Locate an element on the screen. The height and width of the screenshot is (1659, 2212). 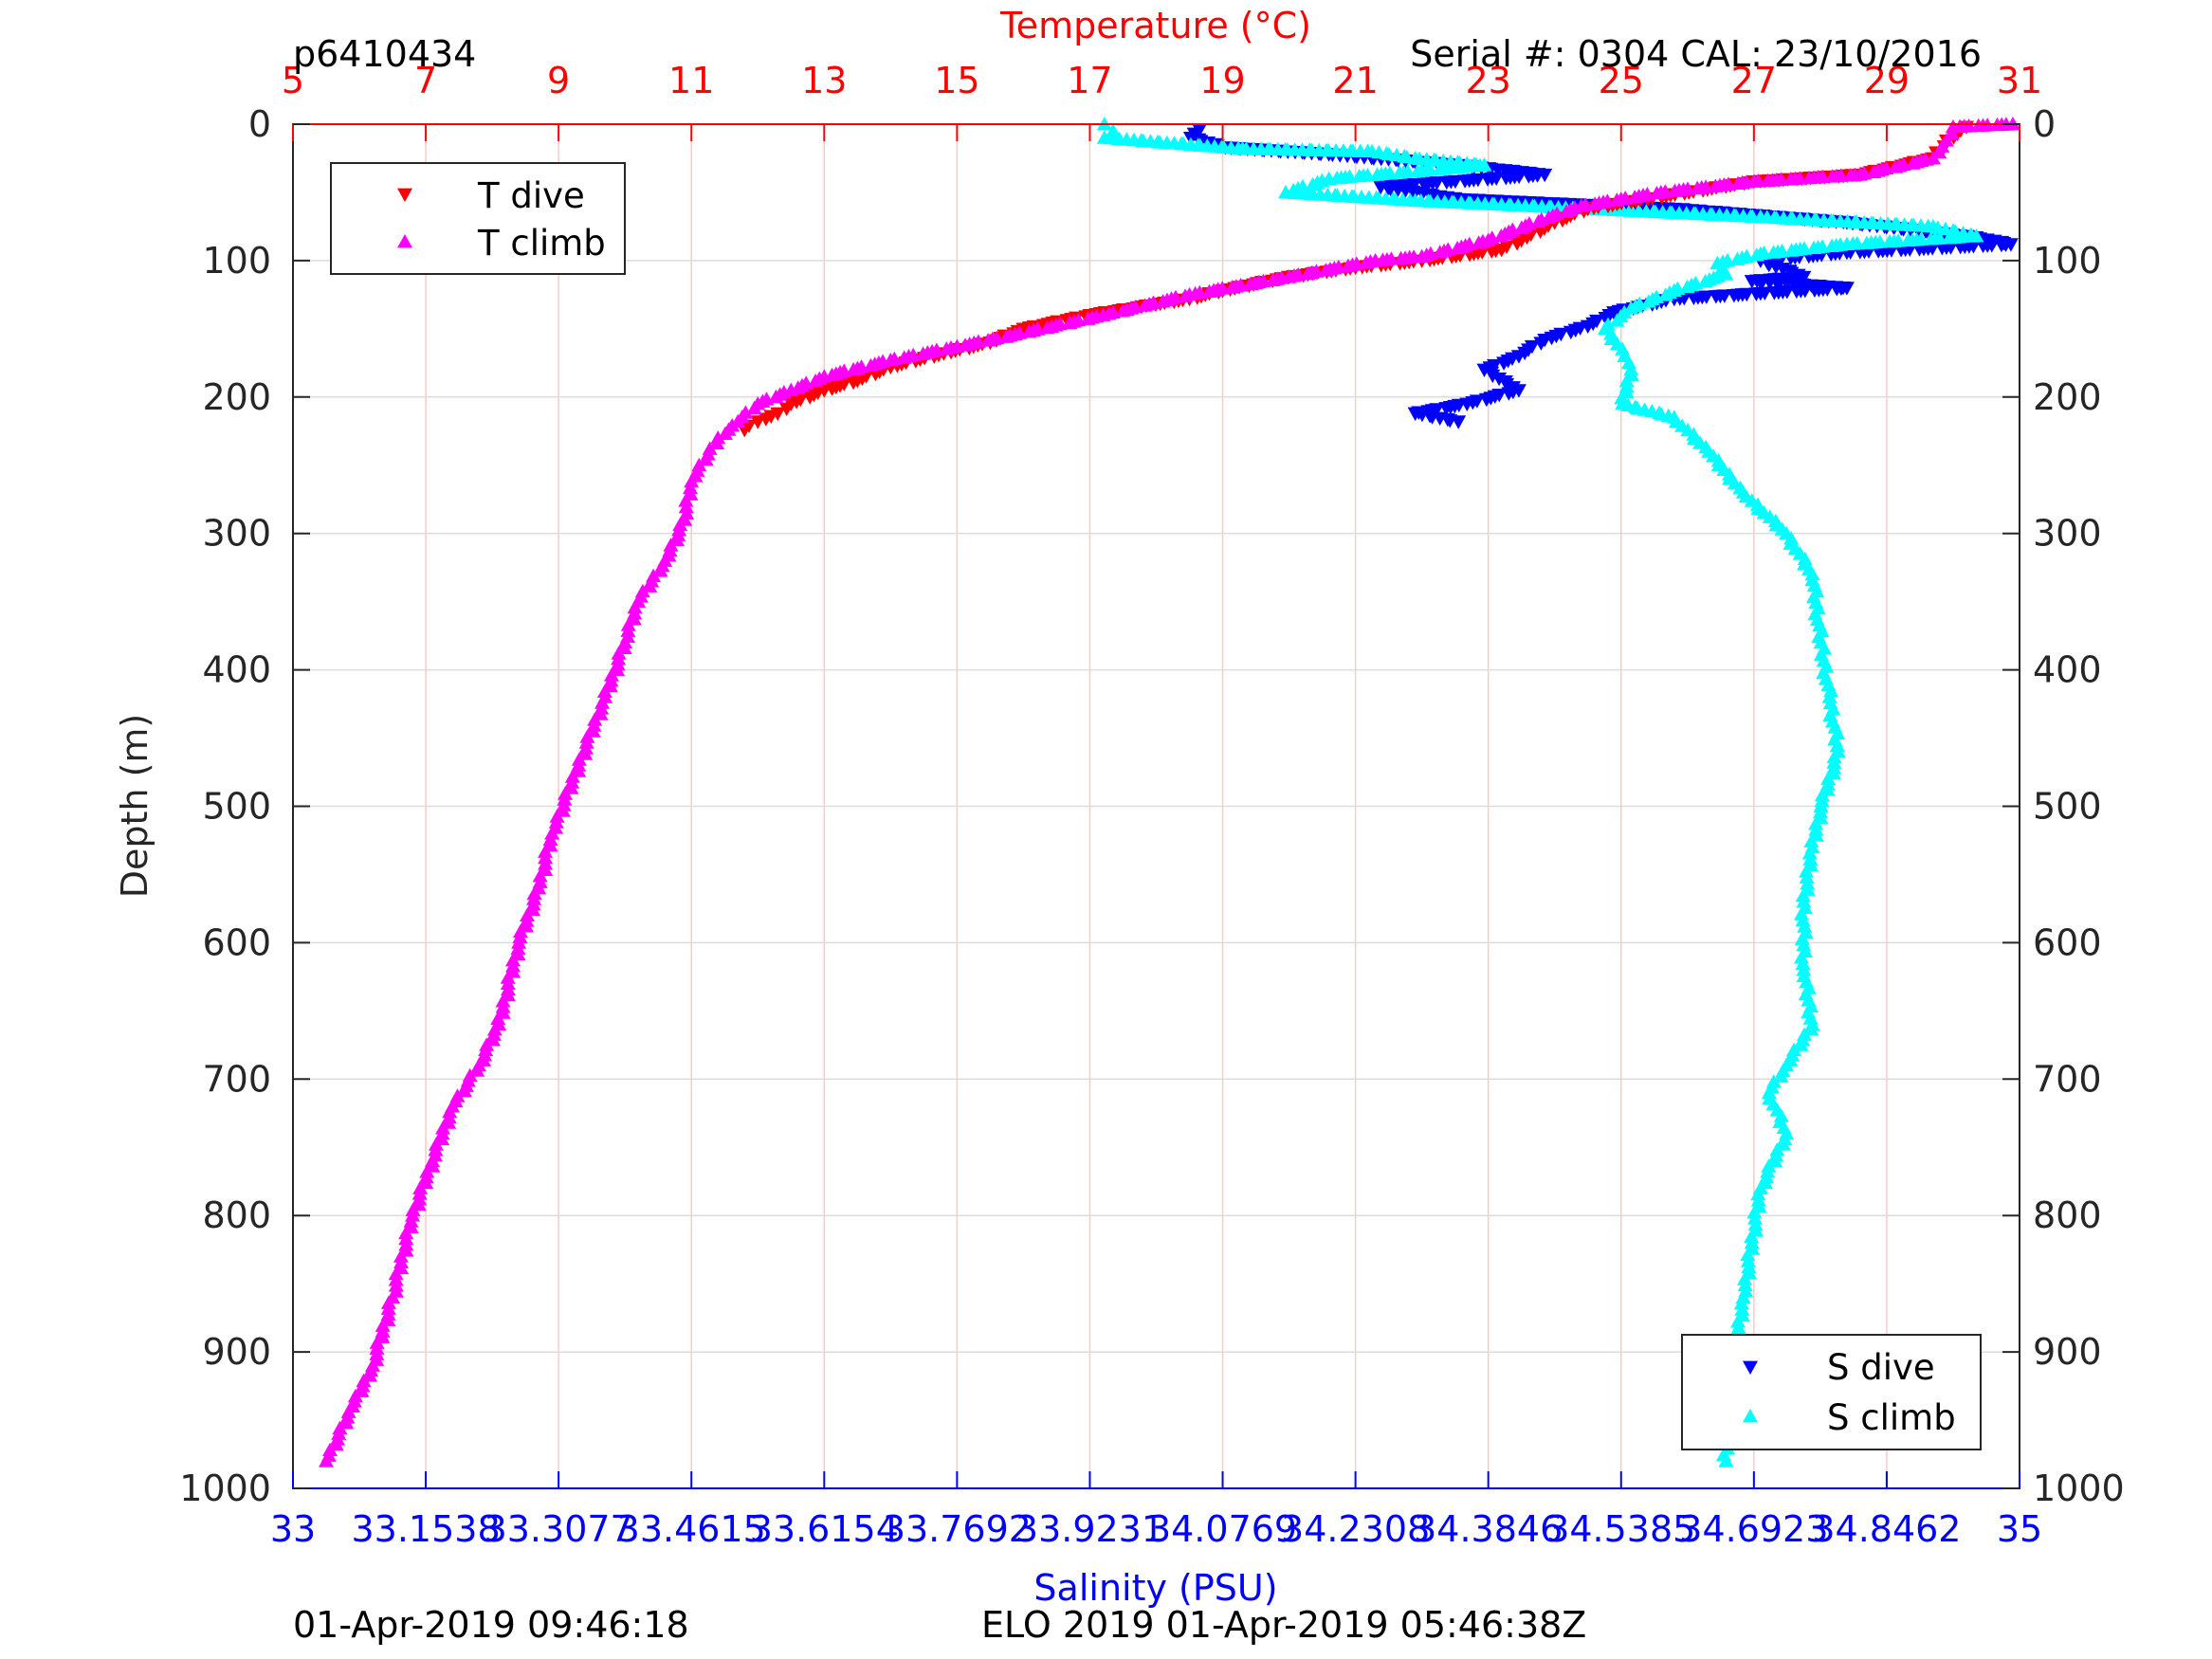
legend-t-dive-label: T dive is located at coordinates (531, 195).